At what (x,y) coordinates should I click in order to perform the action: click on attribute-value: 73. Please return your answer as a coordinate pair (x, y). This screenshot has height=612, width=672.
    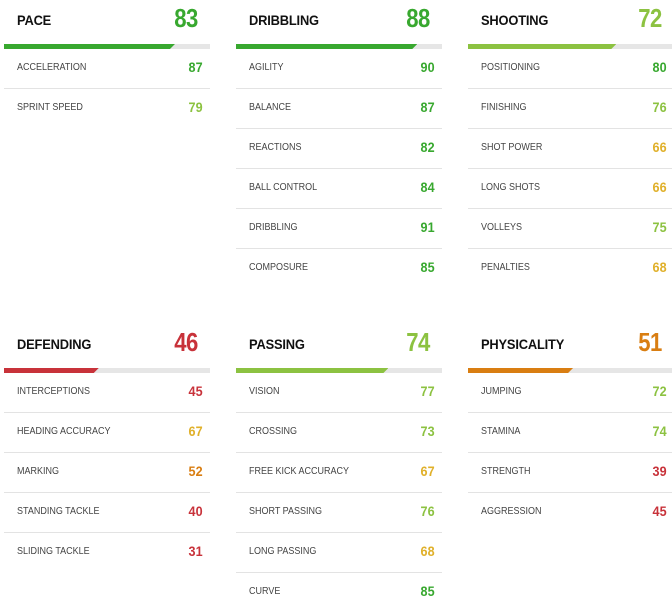
    Looking at the image, I should click on (427, 431).